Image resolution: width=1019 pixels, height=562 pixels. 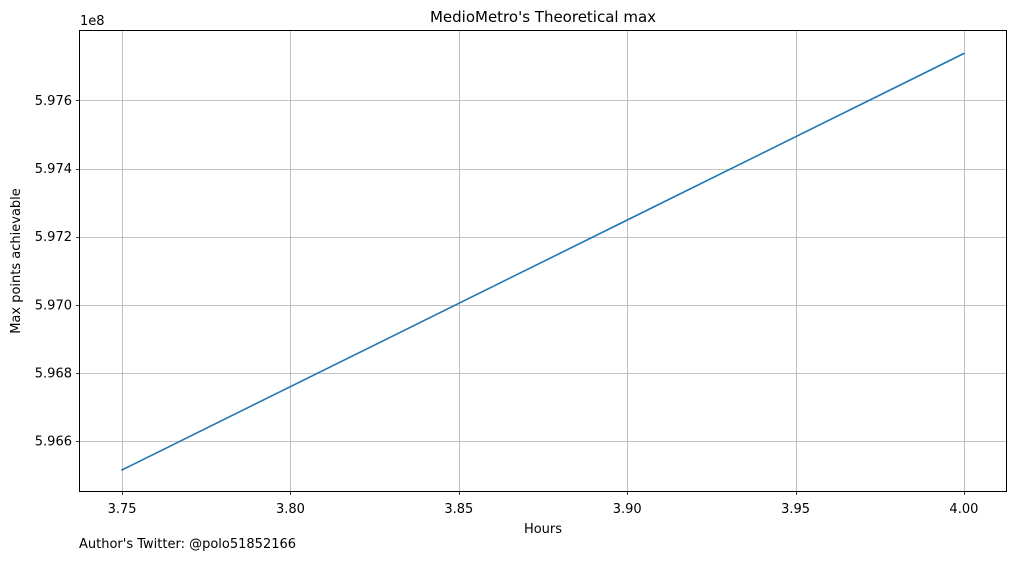 What do you see at coordinates (458, 509) in the screenshot?
I see `x-tick-label: 3.85` at bounding box center [458, 509].